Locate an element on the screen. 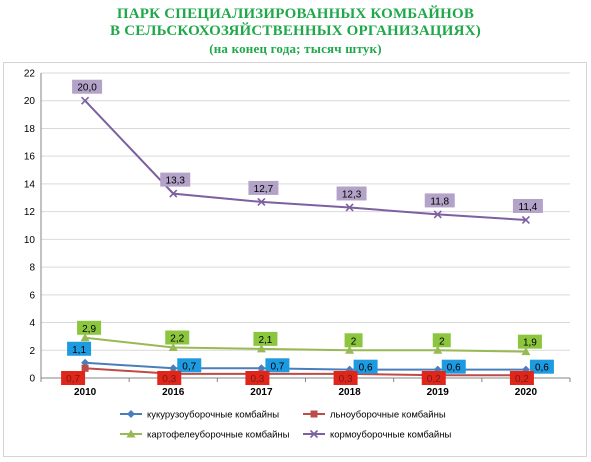 Image resolution: width=591 pixels, height=462 pixels. data-label: 1,9 is located at coordinates (530, 343).